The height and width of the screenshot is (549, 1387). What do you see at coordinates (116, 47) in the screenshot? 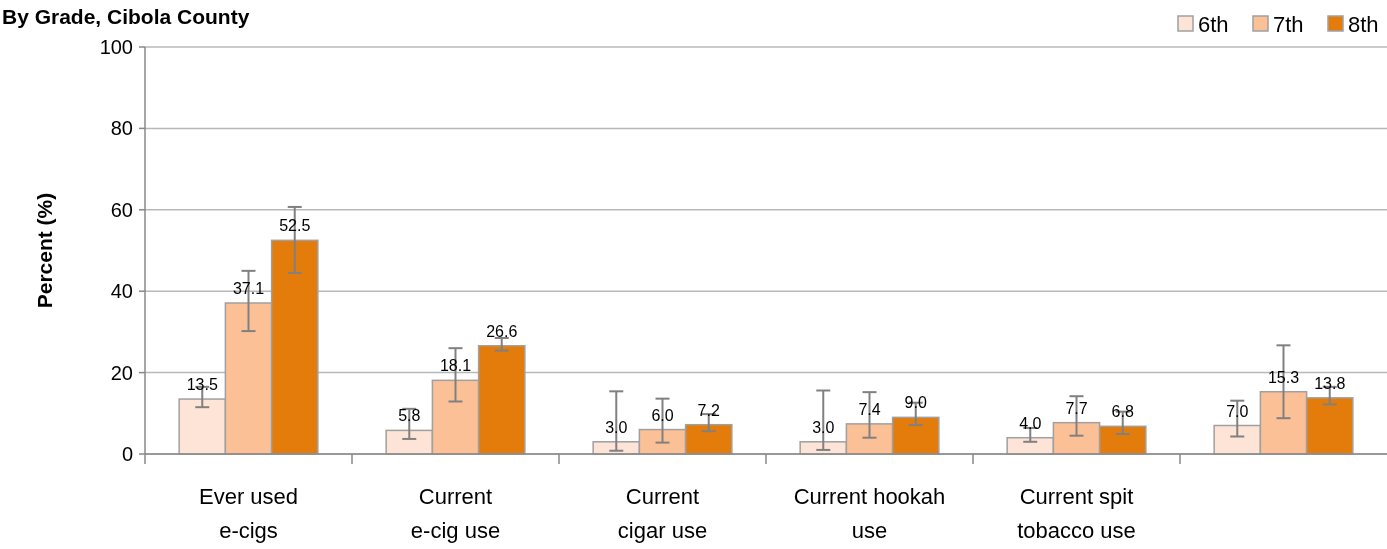
I see `y-tick-label: 100` at bounding box center [116, 47].